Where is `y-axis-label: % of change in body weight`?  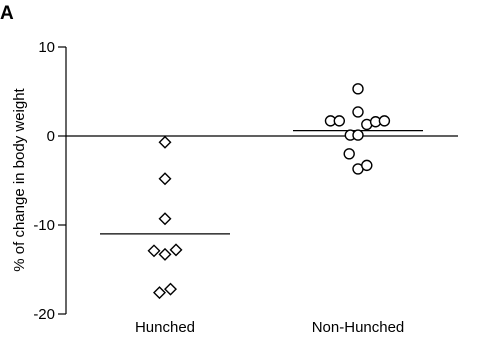 y-axis-label: % of change in body weight is located at coordinates (19, 179).